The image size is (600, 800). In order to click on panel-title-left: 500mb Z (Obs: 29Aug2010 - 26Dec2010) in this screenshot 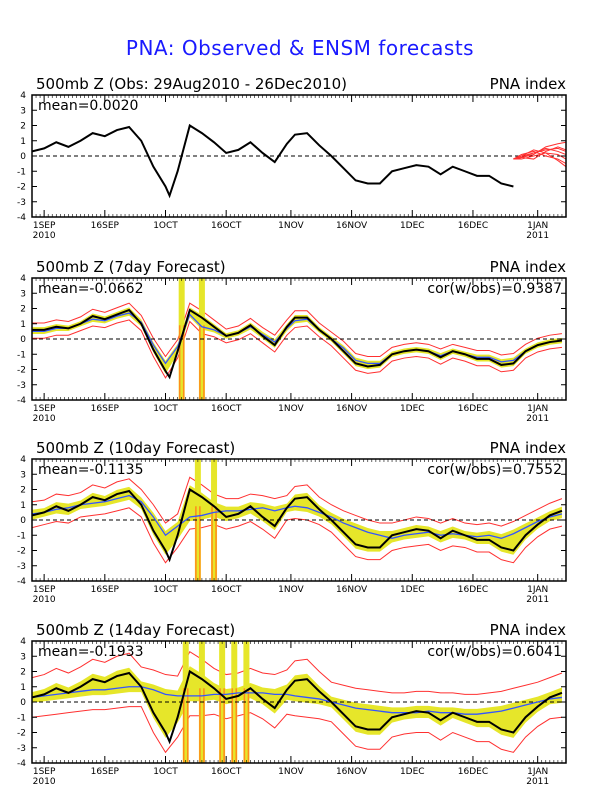, I will do `click(191, 84)`.